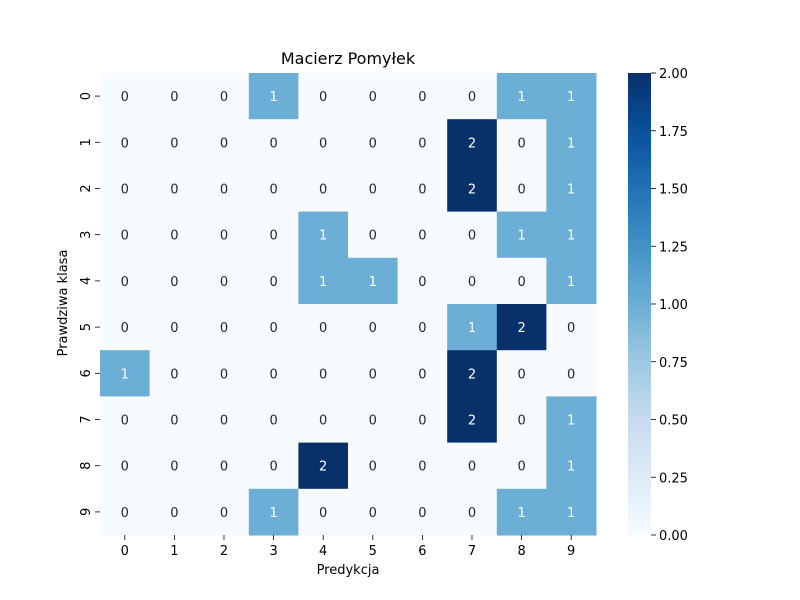 This screenshot has height=600, width=800. I want to click on cell-value-6-1: 0, so click(174, 374).